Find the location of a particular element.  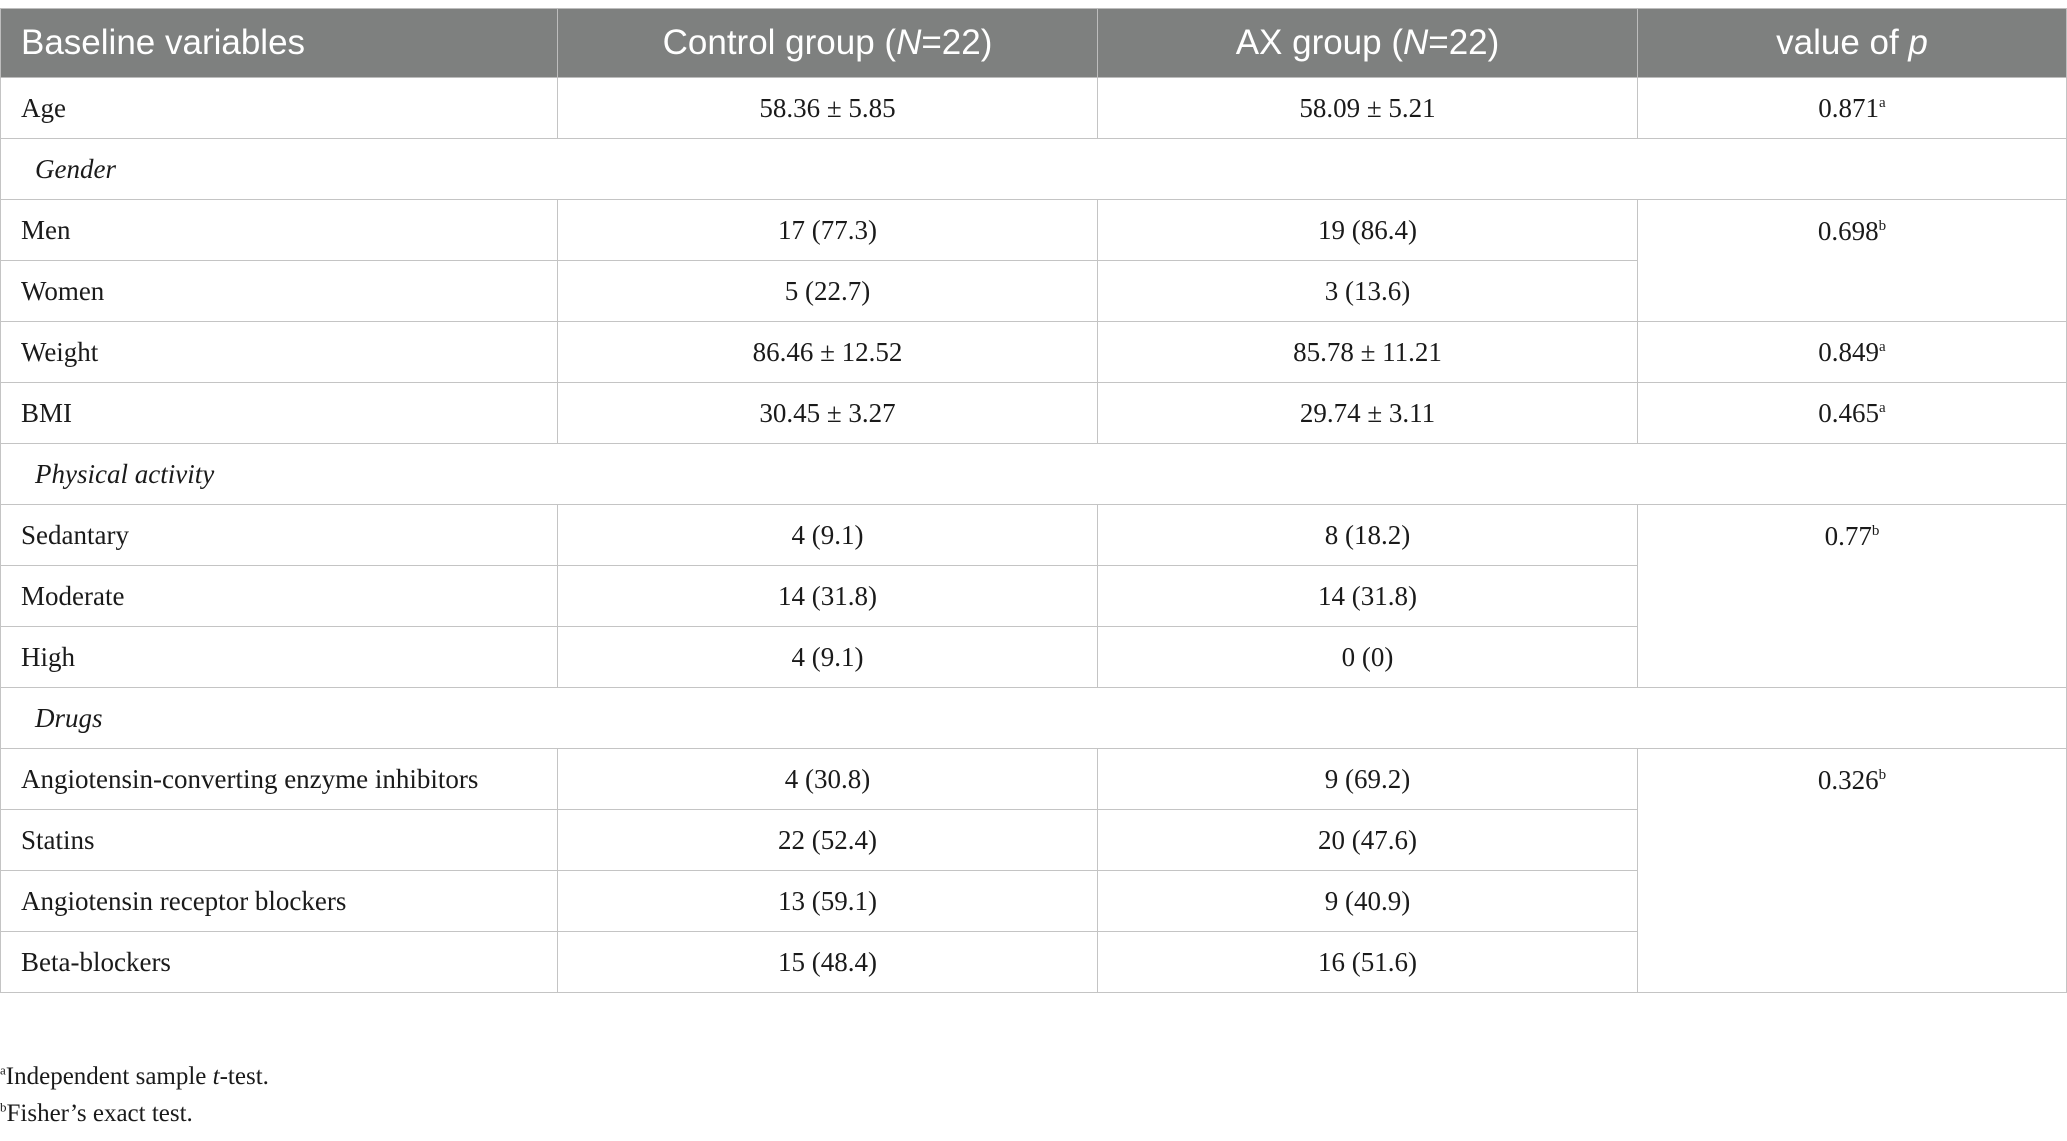

p-value-cell: 0.326b is located at coordinates (1852, 870).